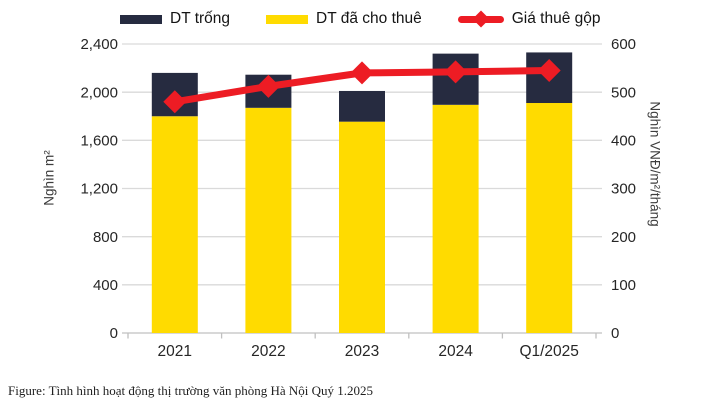 This screenshot has height=408, width=720. What do you see at coordinates (99, 141) in the screenshot?
I see `left-axis-tick-label: 1,600` at bounding box center [99, 141].